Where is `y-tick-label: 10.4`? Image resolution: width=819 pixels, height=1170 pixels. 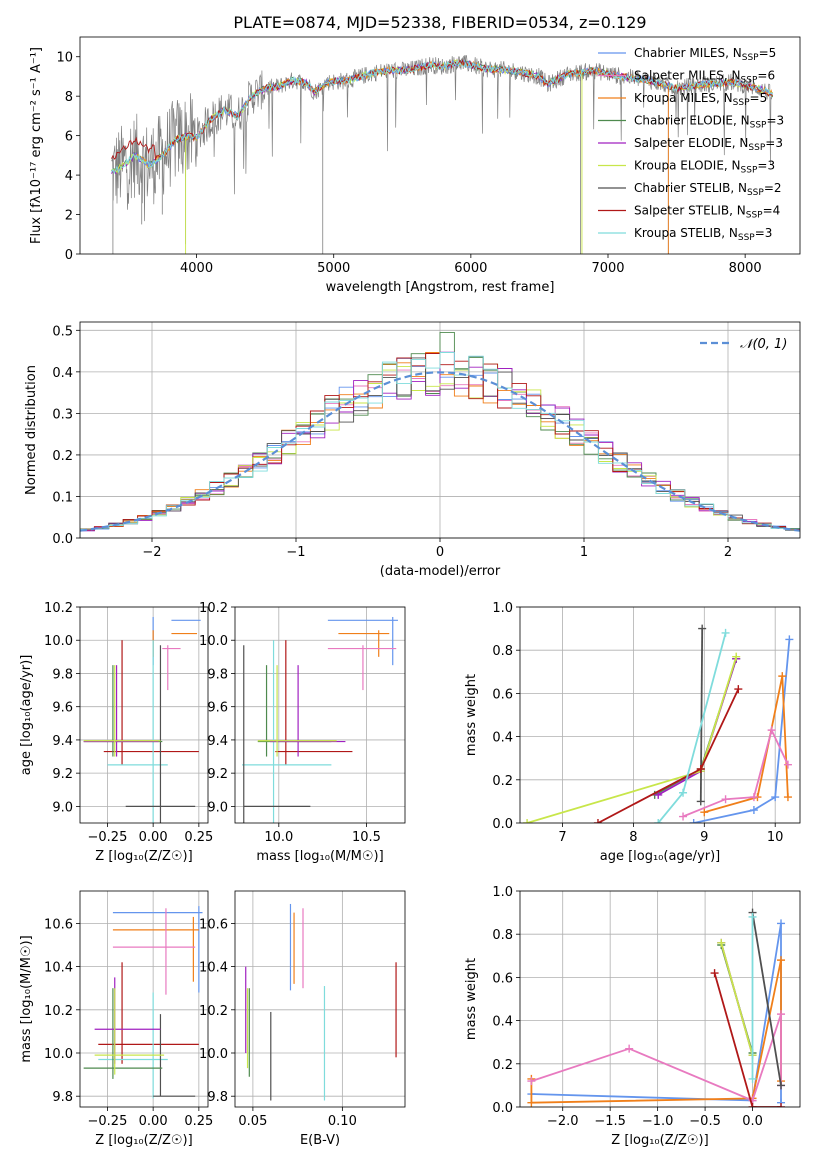 y-tick-label: 10.4 is located at coordinates (58, 968).